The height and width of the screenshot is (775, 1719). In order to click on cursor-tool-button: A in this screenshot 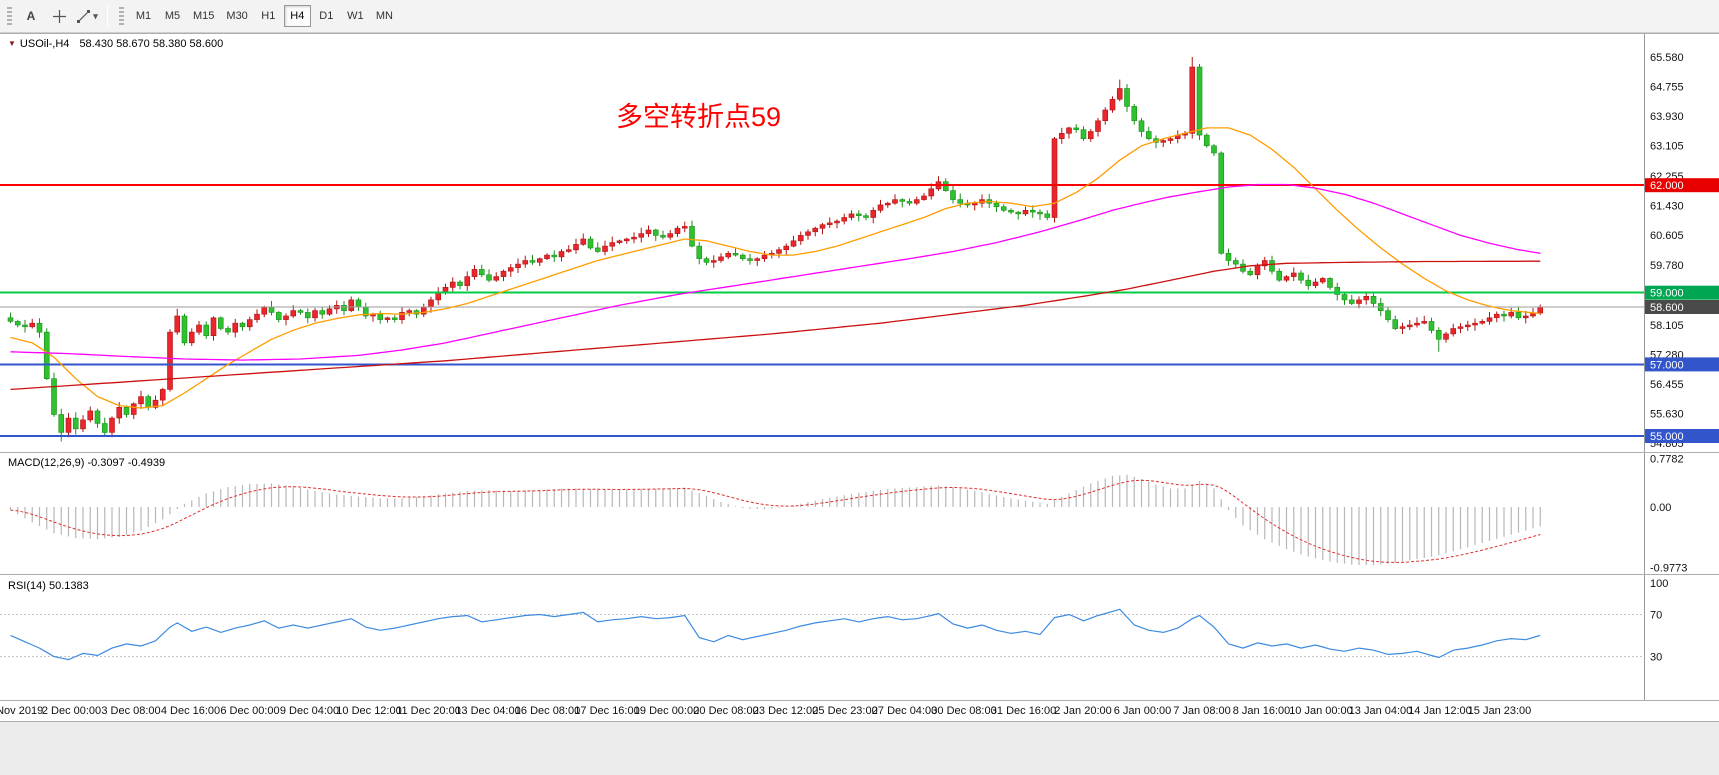, I will do `click(31, 16)`.